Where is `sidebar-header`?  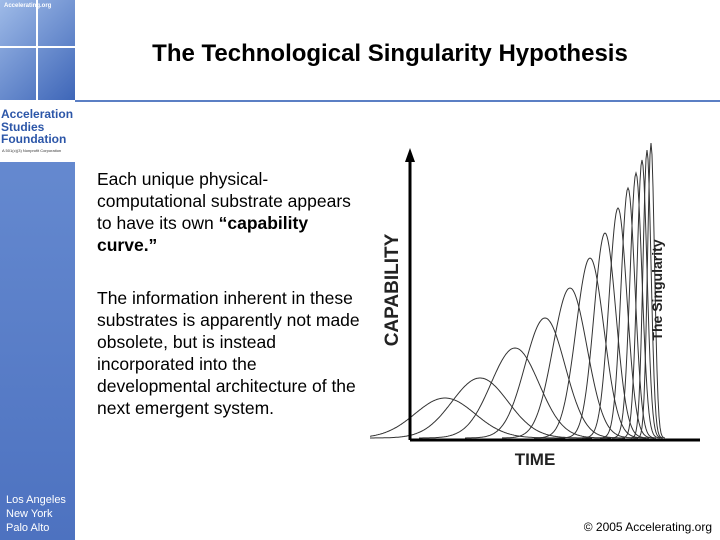
sidebar-header is located at coordinates (39, 131).